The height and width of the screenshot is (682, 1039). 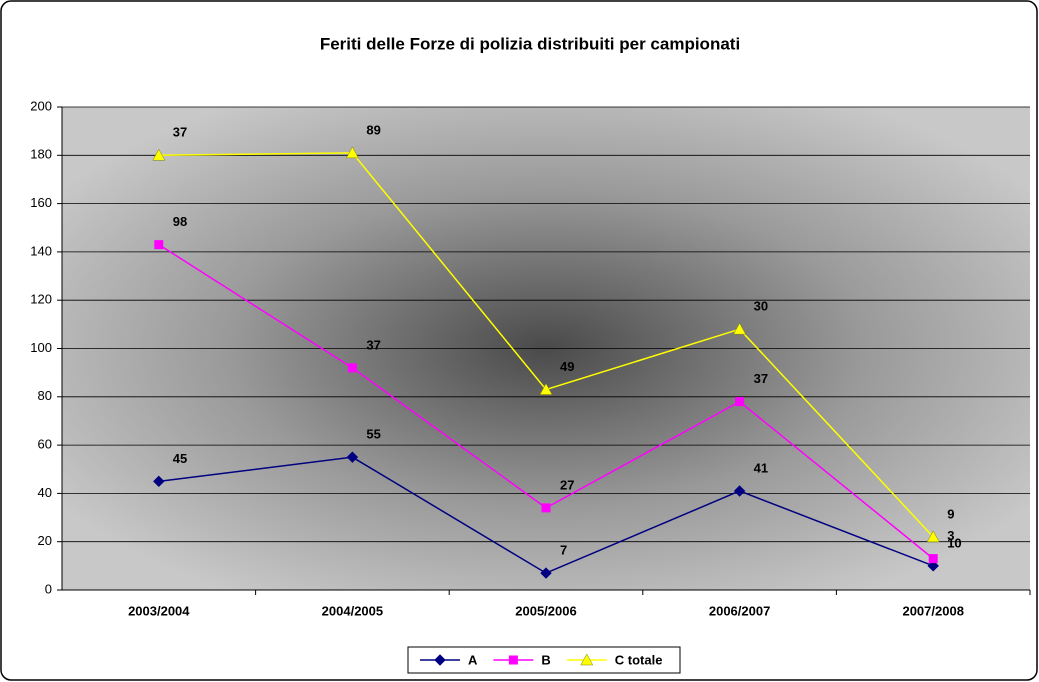 What do you see at coordinates (950, 535) in the screenshot?
I see `data-label: 3` at bounding box center [950, 535].